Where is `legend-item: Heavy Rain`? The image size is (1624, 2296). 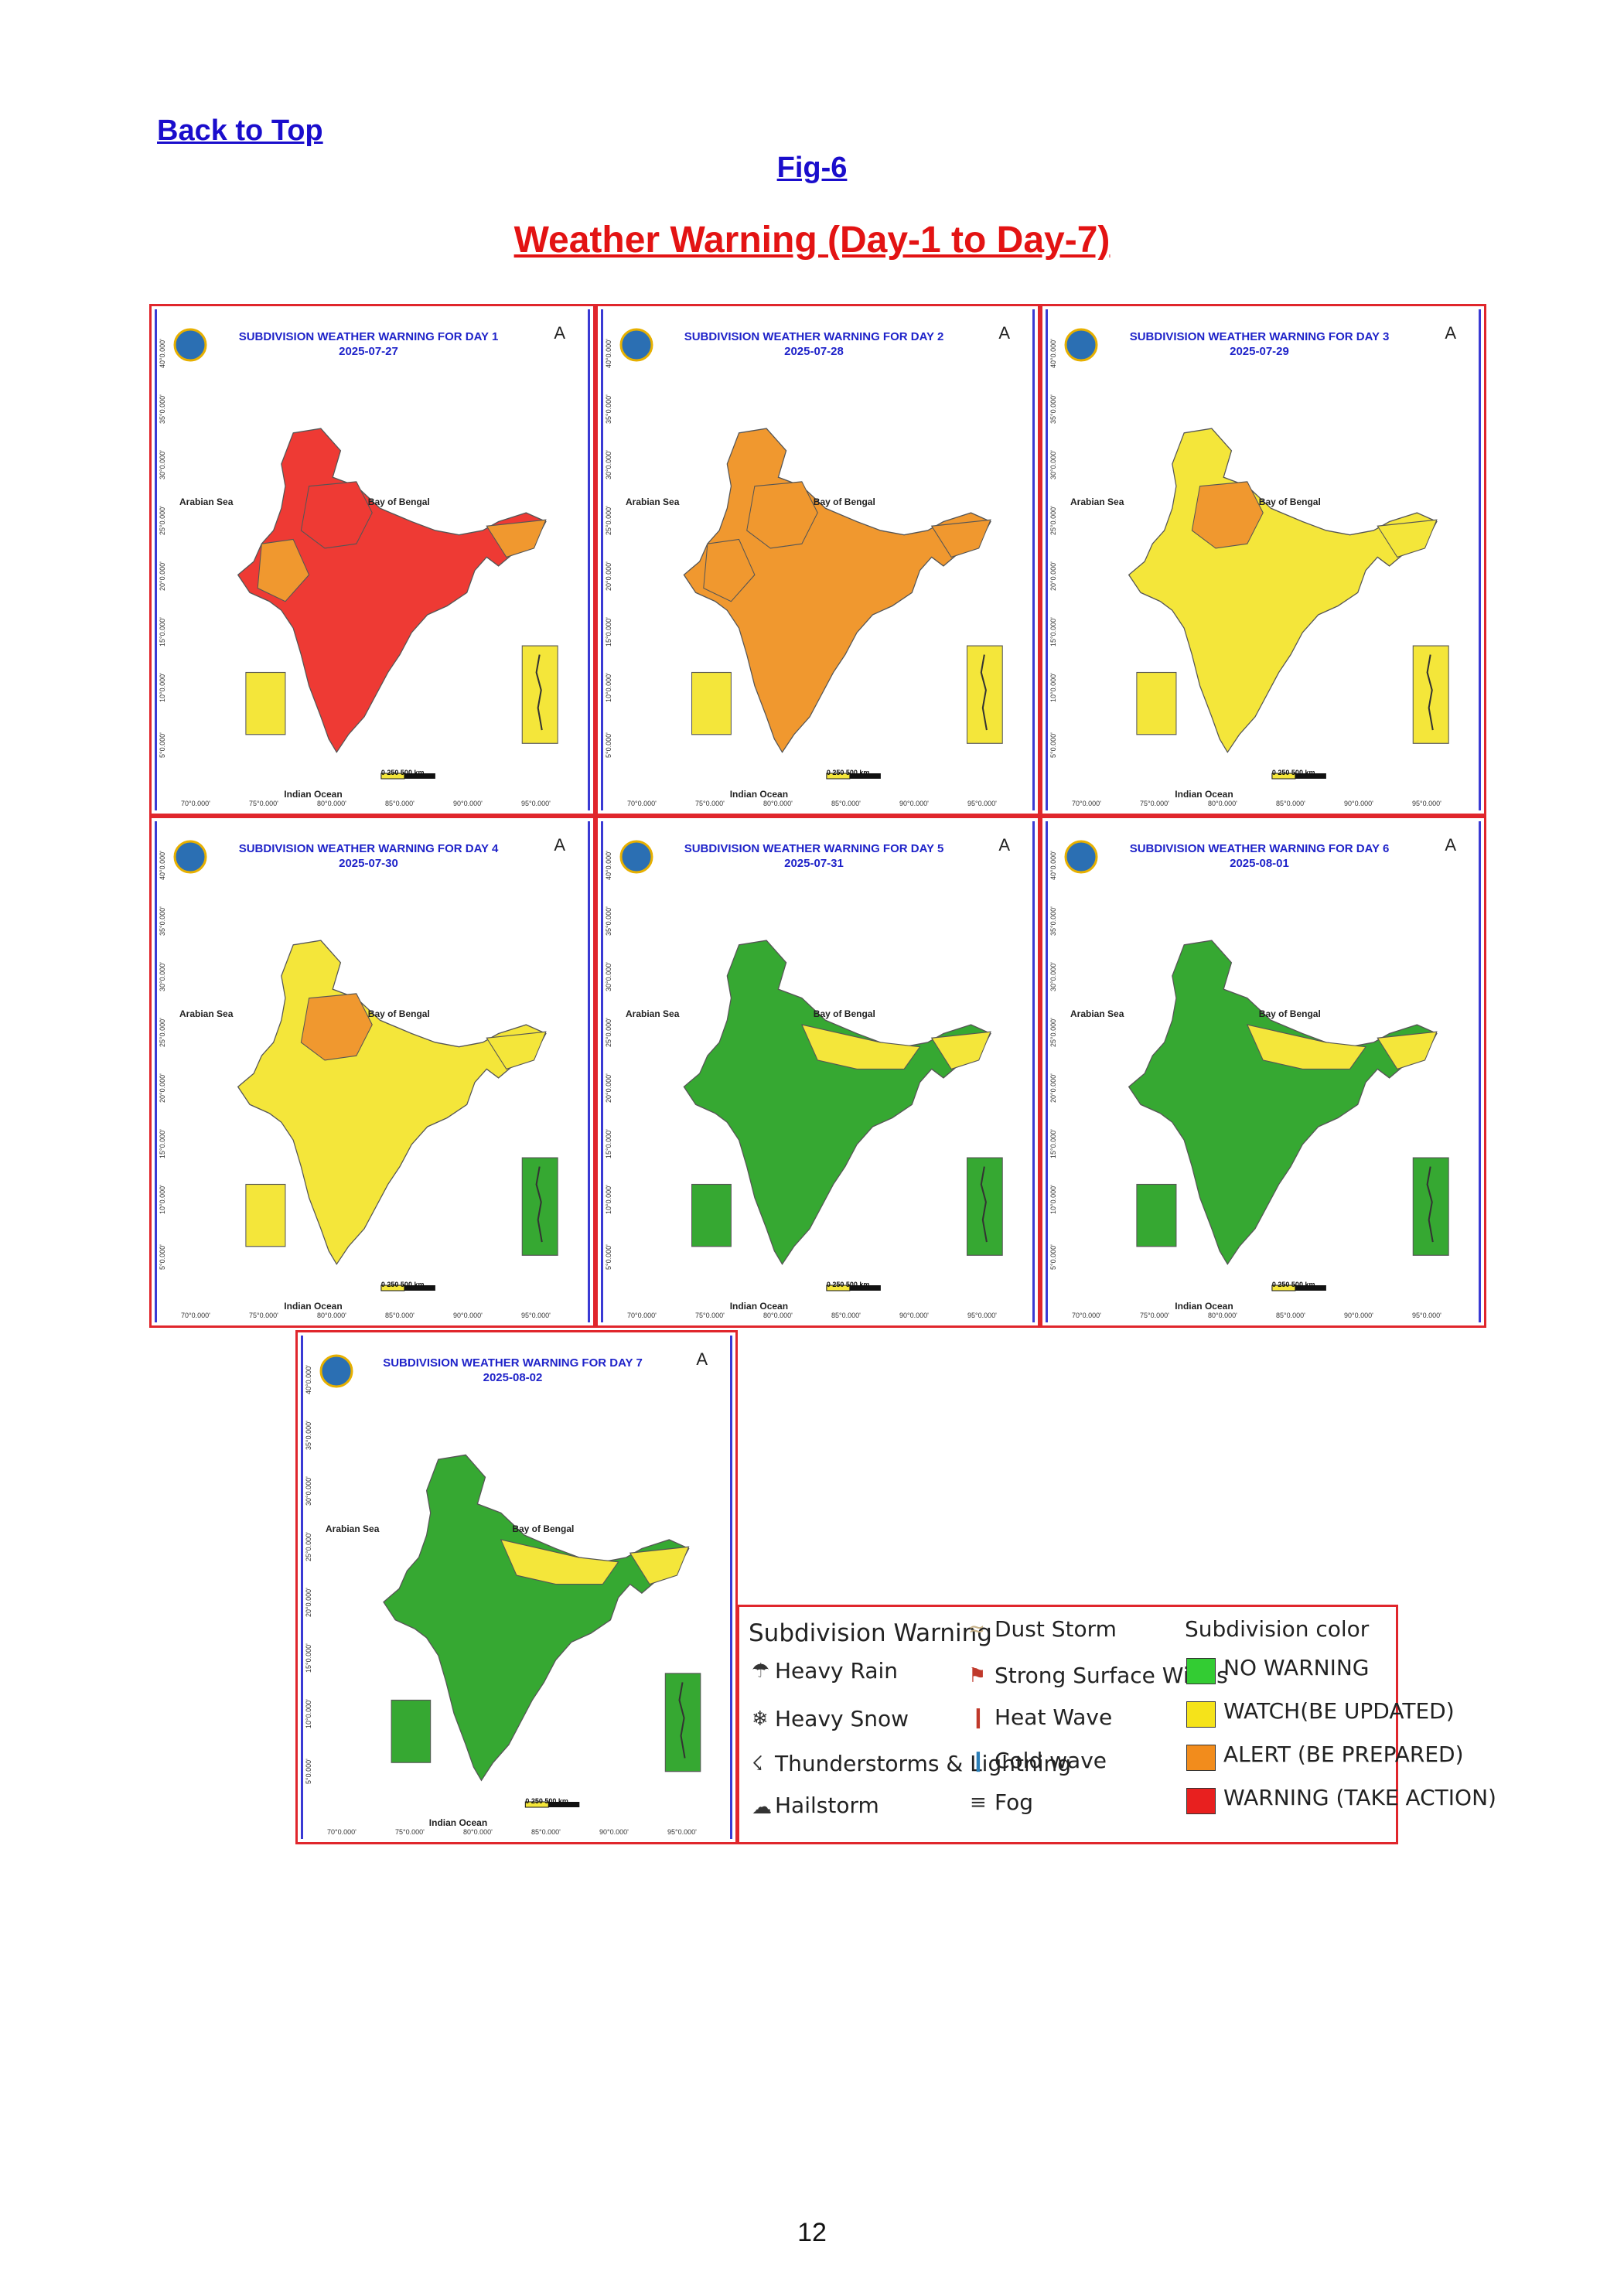 legend-item: Heavy Rain is located at coordinates (837, 1671).